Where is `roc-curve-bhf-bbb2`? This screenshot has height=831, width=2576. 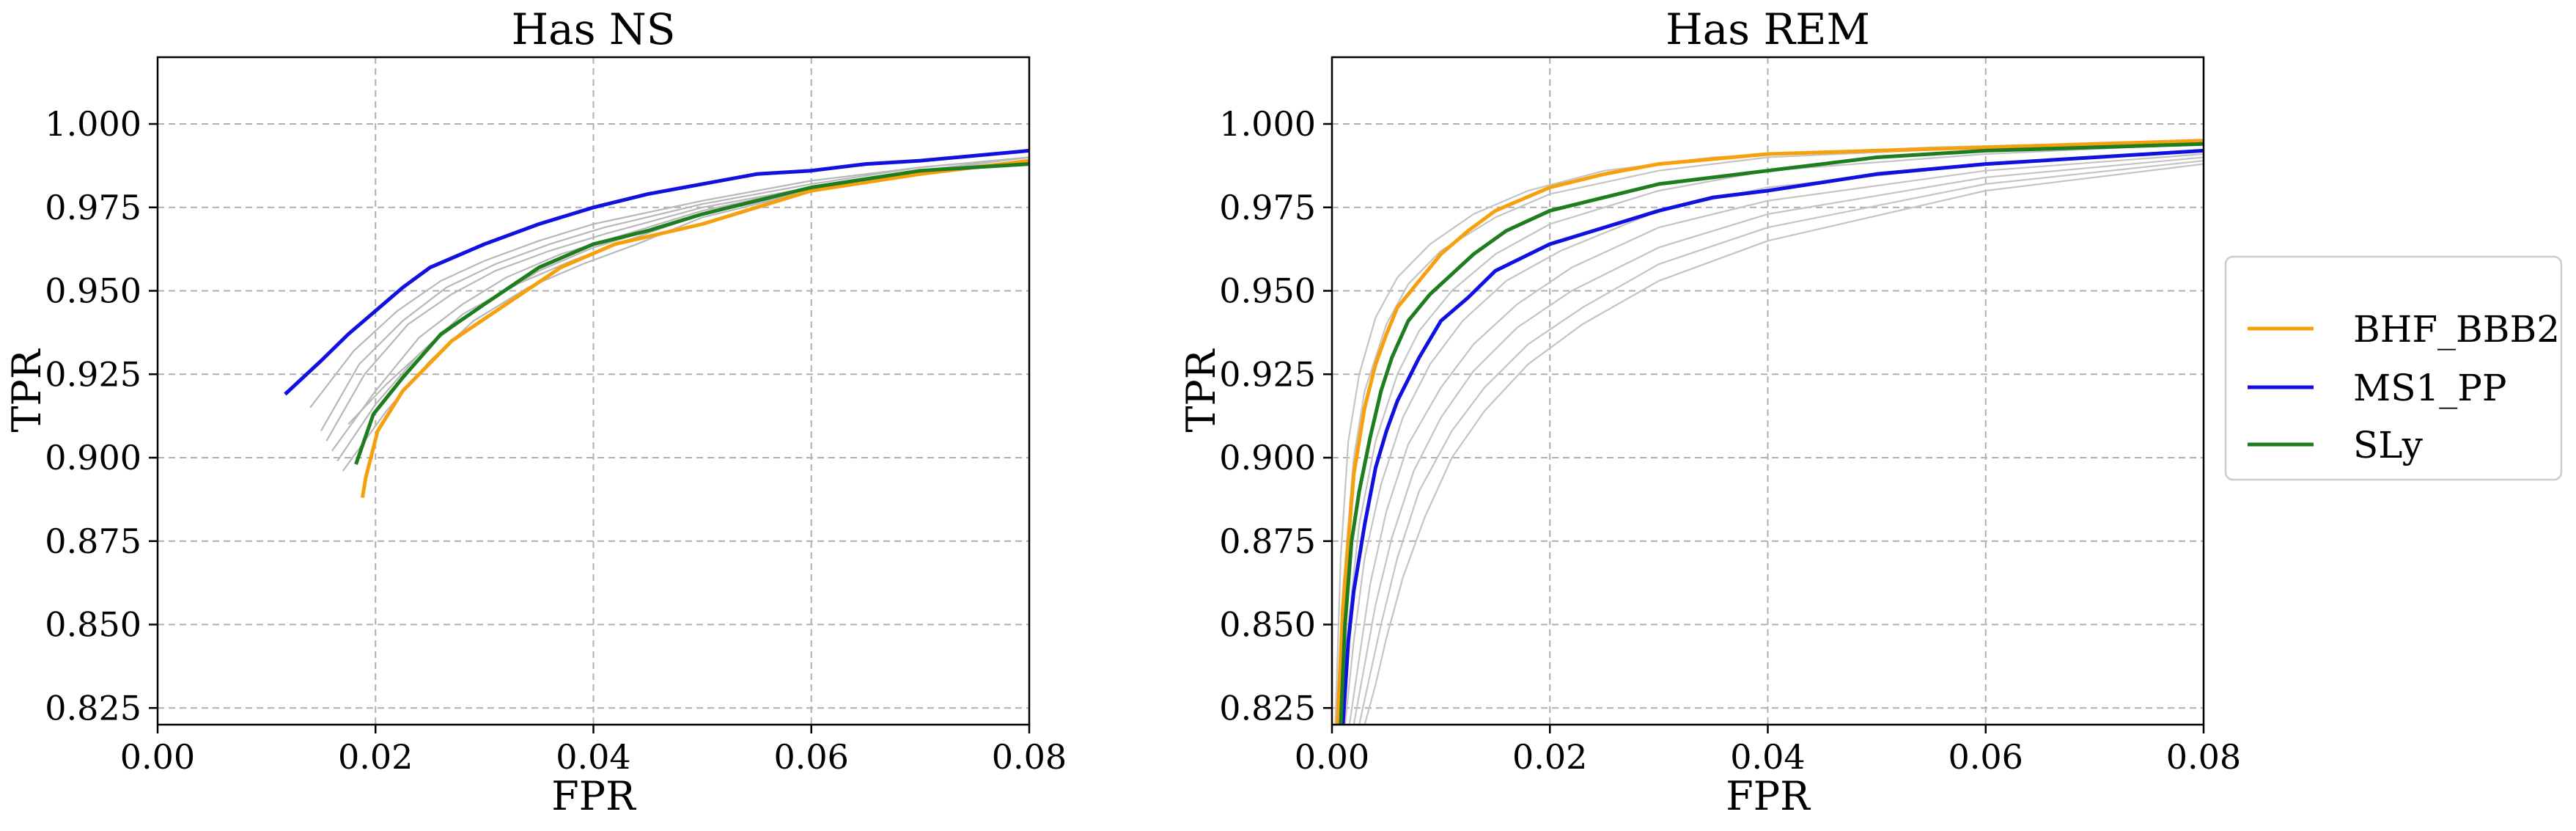
roc-curve-bhf-bbb2 is located at coordinates (694, 328).